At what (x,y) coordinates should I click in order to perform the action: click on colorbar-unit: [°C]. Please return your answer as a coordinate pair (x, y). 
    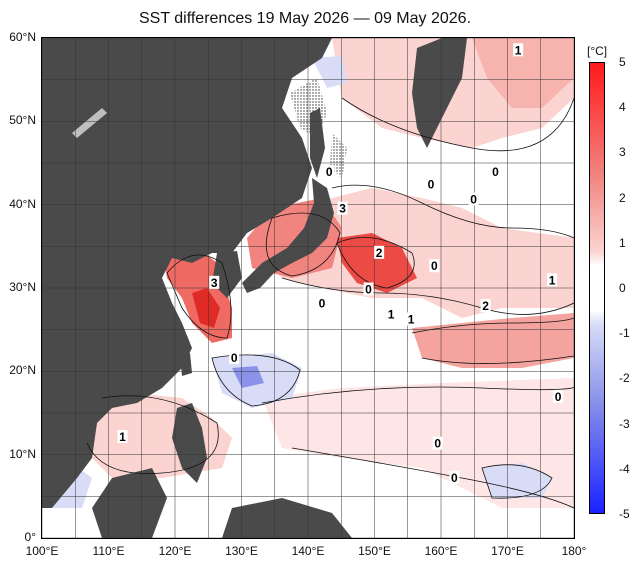
    Looking at the image, I should click on (597, 51).